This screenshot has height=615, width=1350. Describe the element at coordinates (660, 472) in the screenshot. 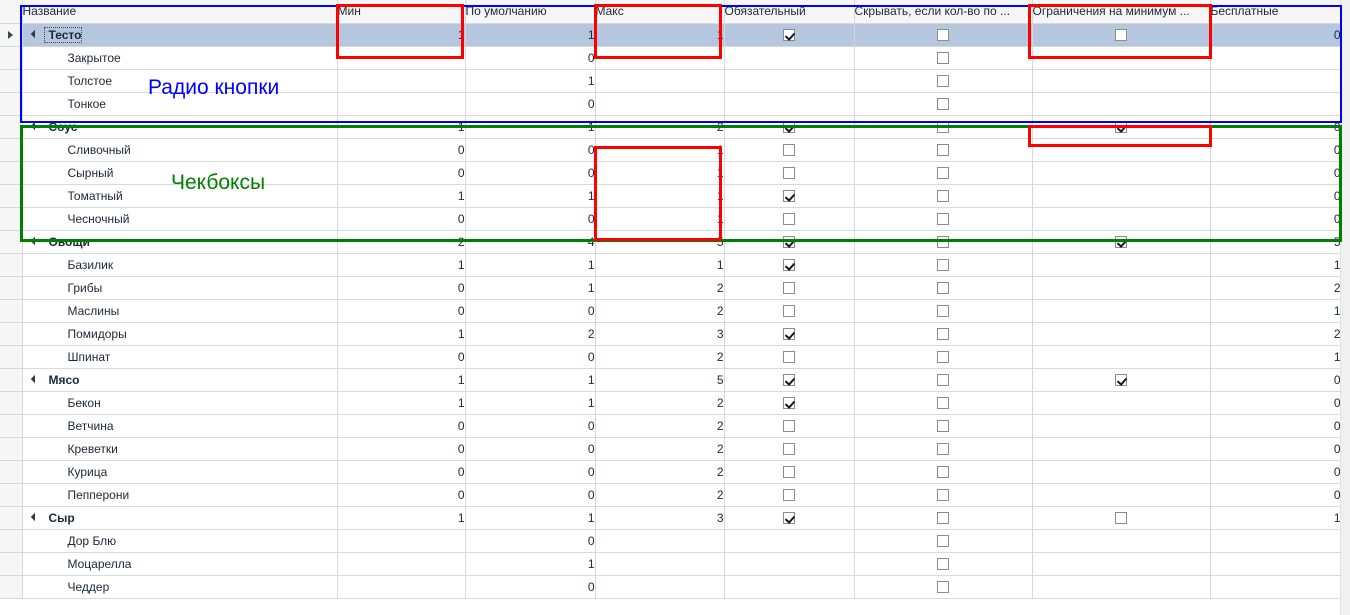

I see `cell-max: 2` at that location.